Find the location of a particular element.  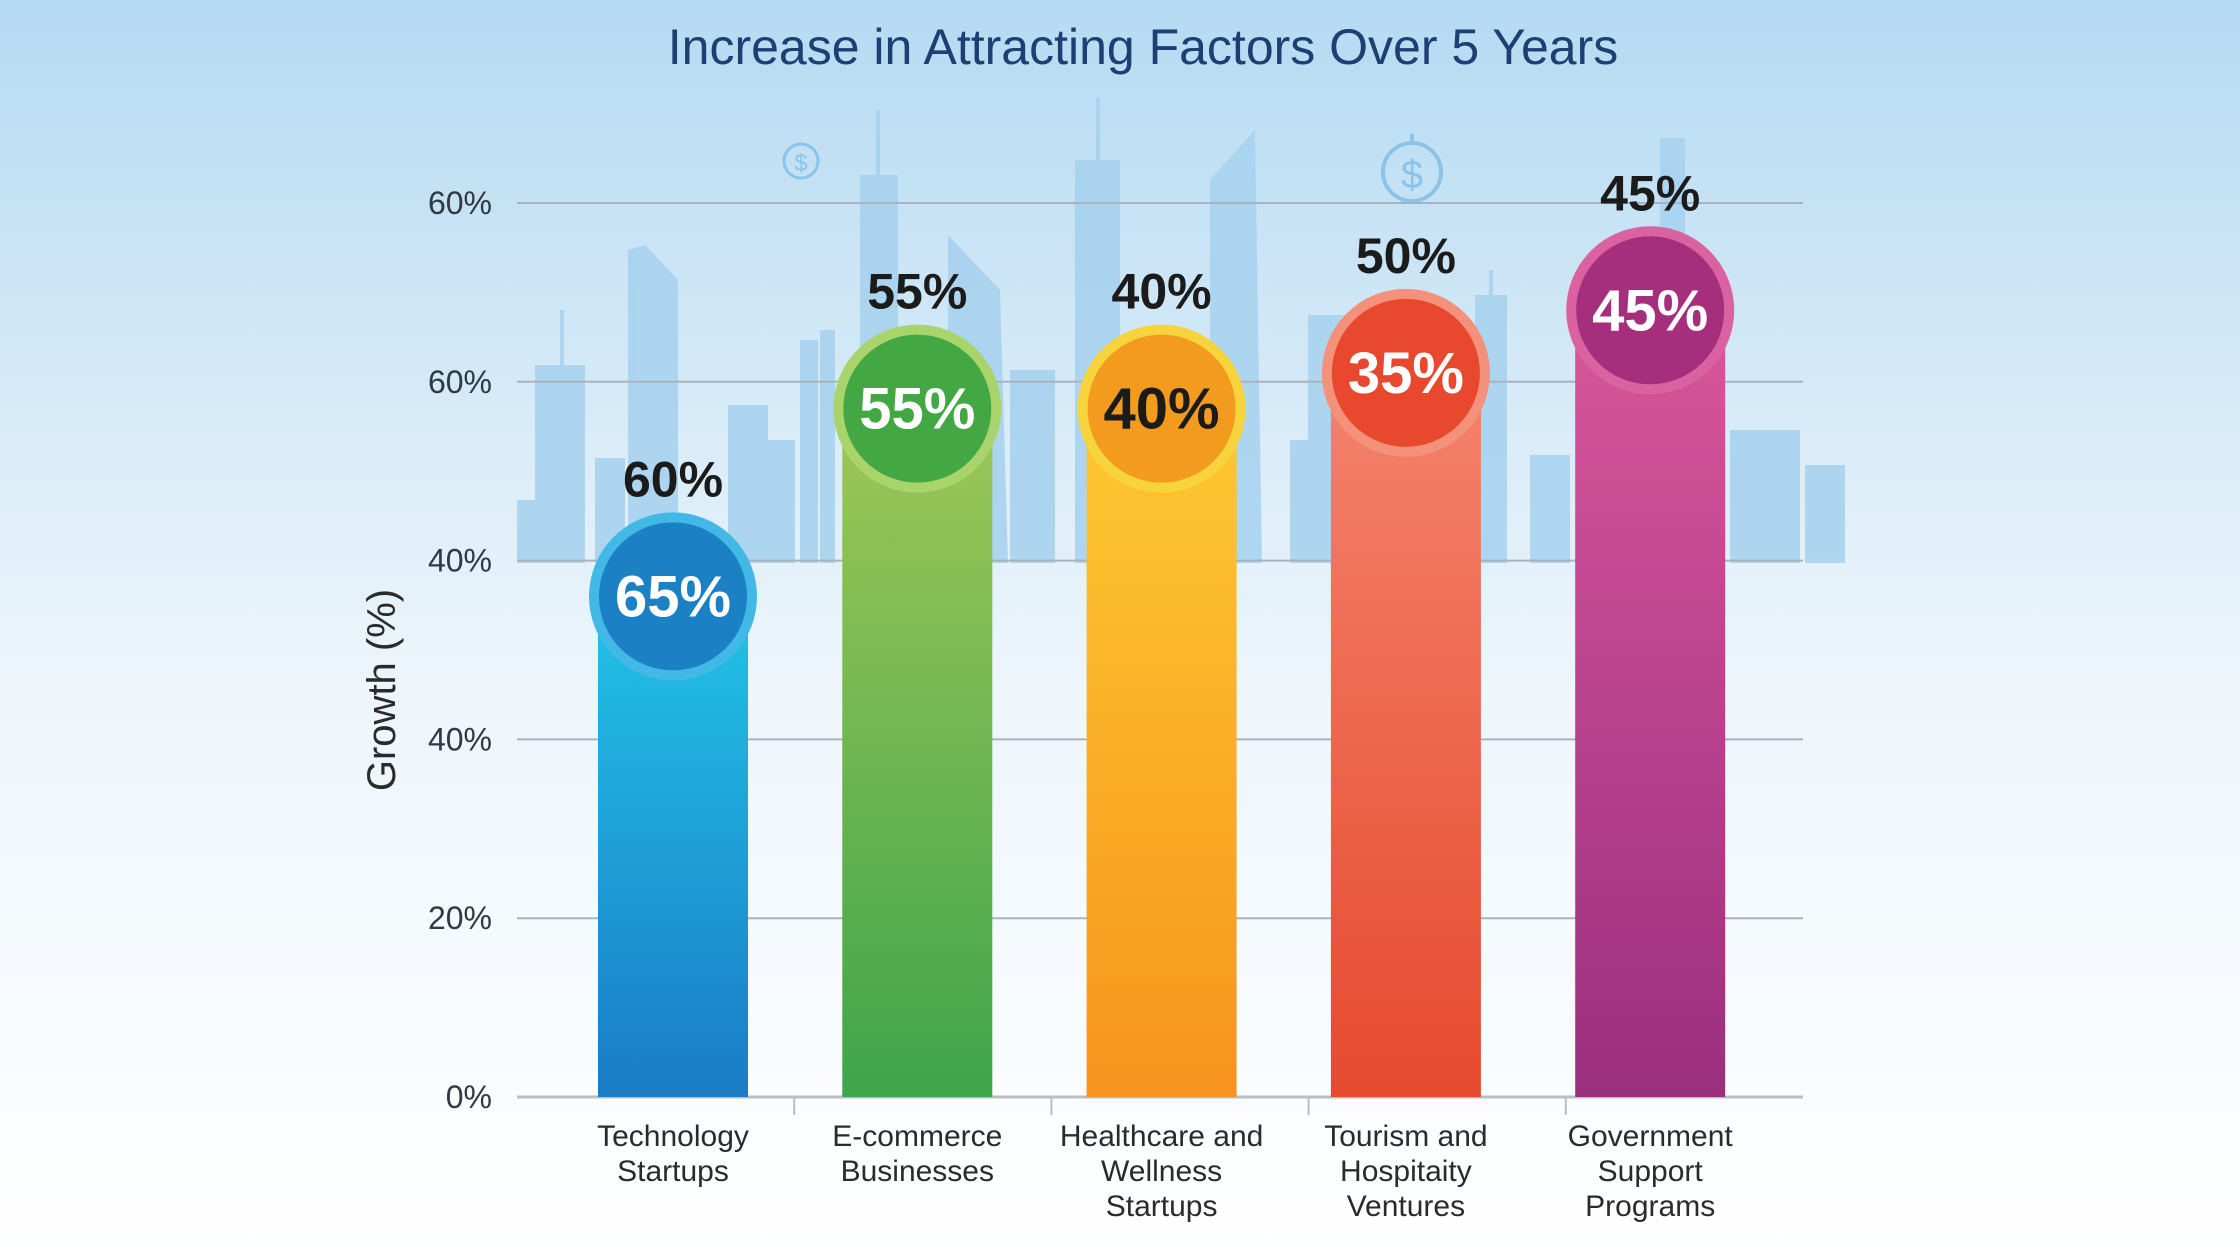

y-axis-ticks: 0% 20% 40% 40% 60% 60% is located at coordinates (460, 650).